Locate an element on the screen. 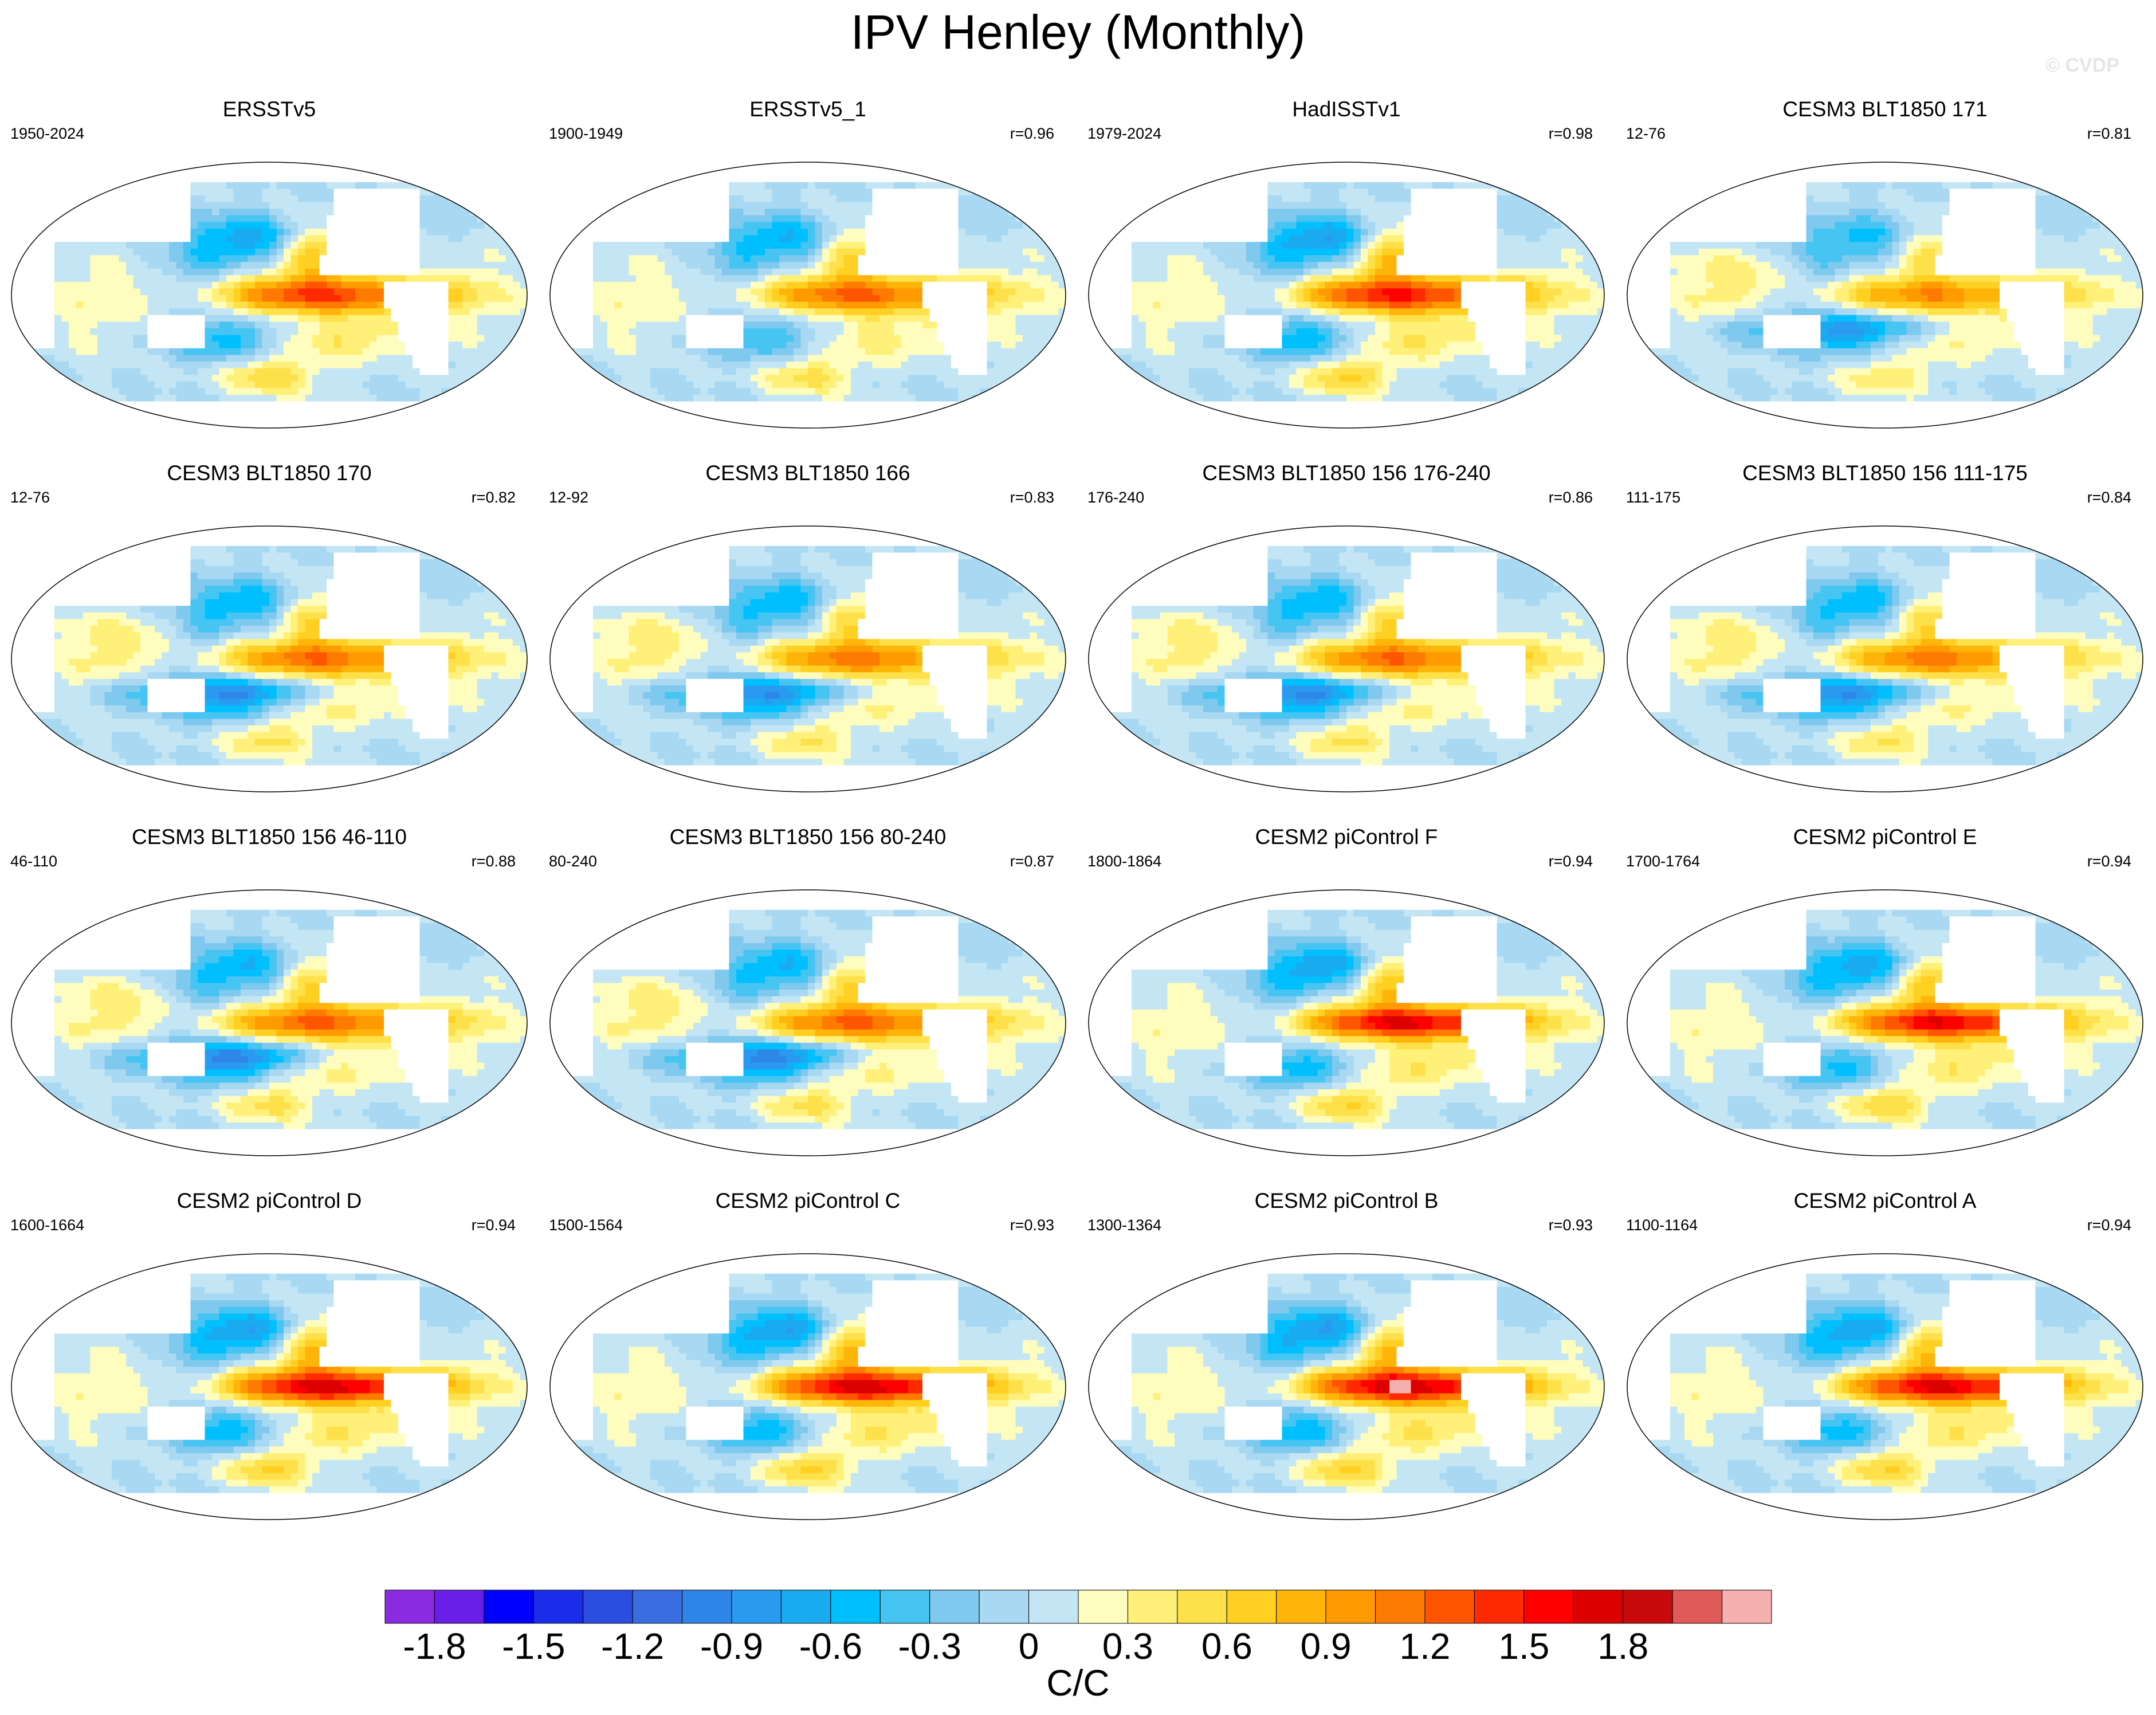 The width and height of the screenshot is (2156, 1715). map-panel: CESM2 piControl D 1600-1664 r=0.94 is located at coordinates (269, 1361).